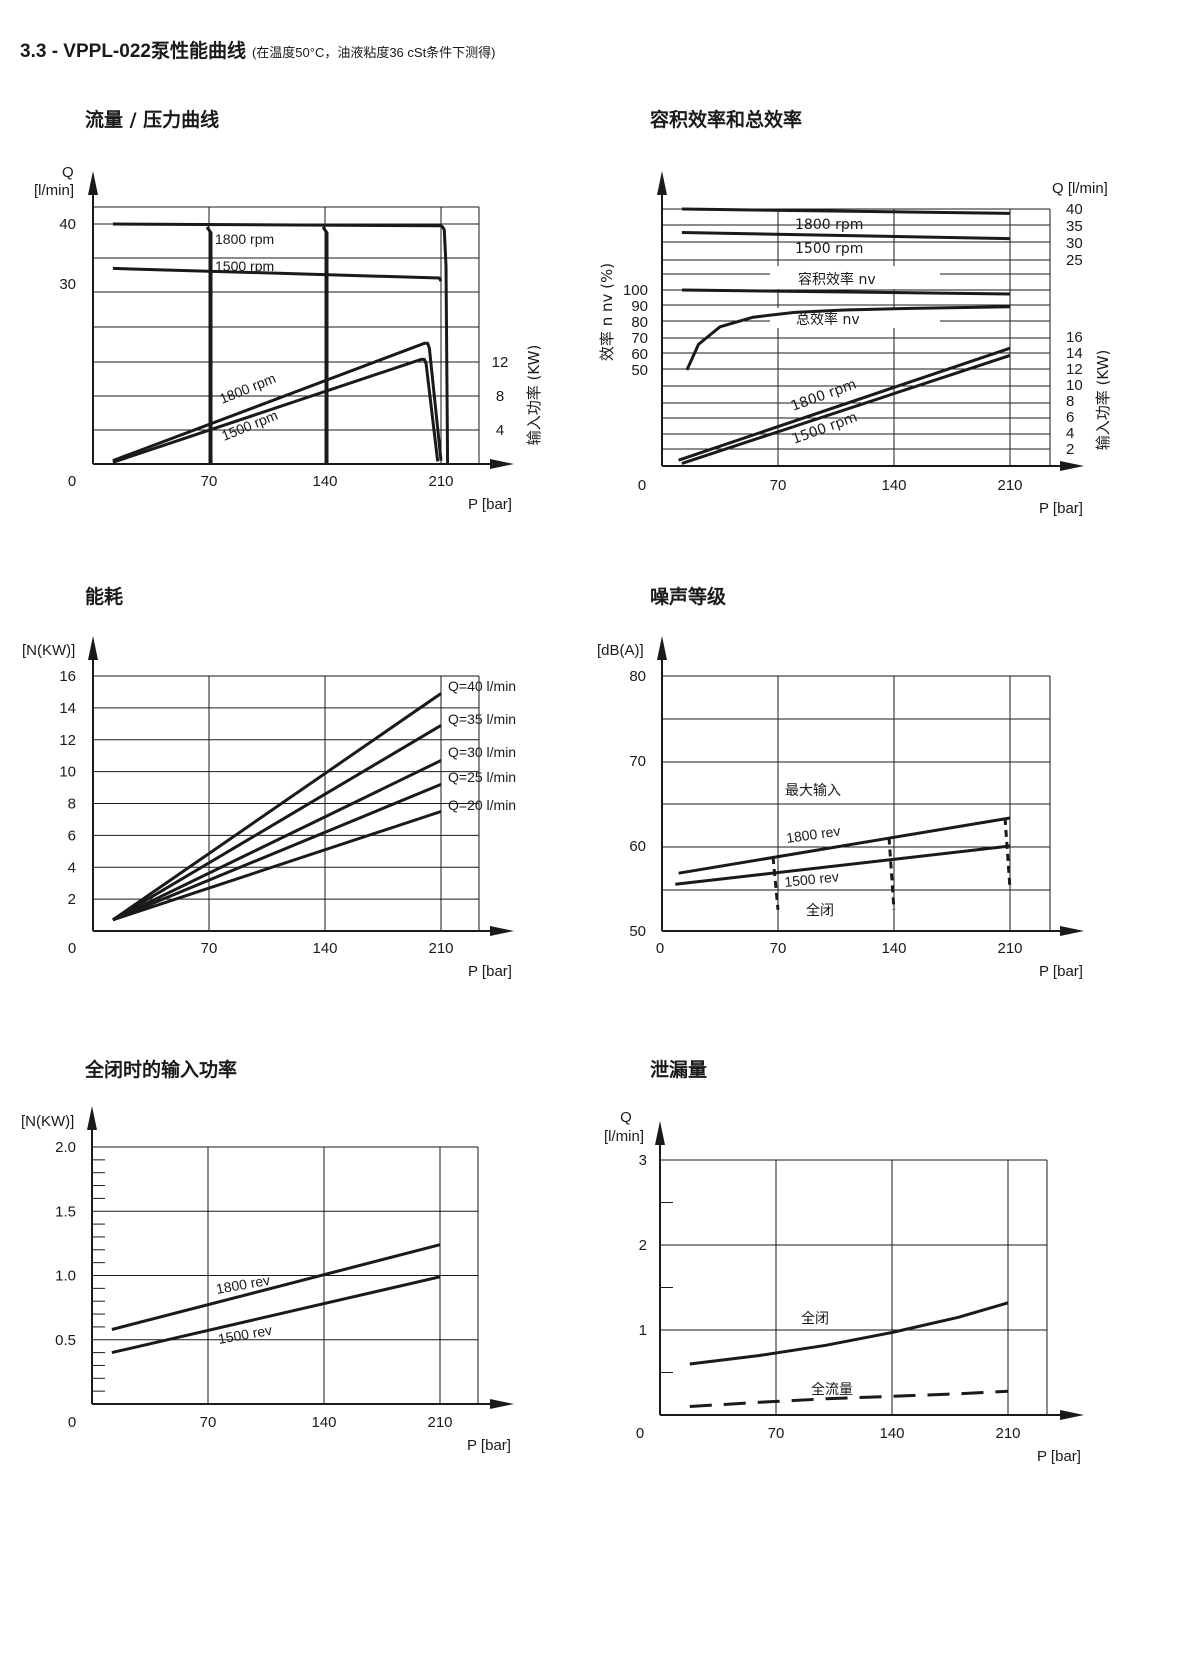 The height and width of the screenshot is (1655, 1200). Describe the element at coordinates (72, 867) in the screenshot. I see `y-tick-label: 4` at that location.